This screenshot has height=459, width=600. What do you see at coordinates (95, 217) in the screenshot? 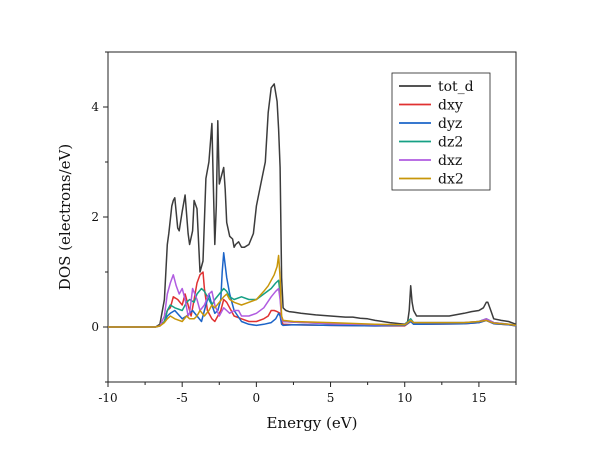
I see `y-tick-label: 2` at bounding box center [95, 217].